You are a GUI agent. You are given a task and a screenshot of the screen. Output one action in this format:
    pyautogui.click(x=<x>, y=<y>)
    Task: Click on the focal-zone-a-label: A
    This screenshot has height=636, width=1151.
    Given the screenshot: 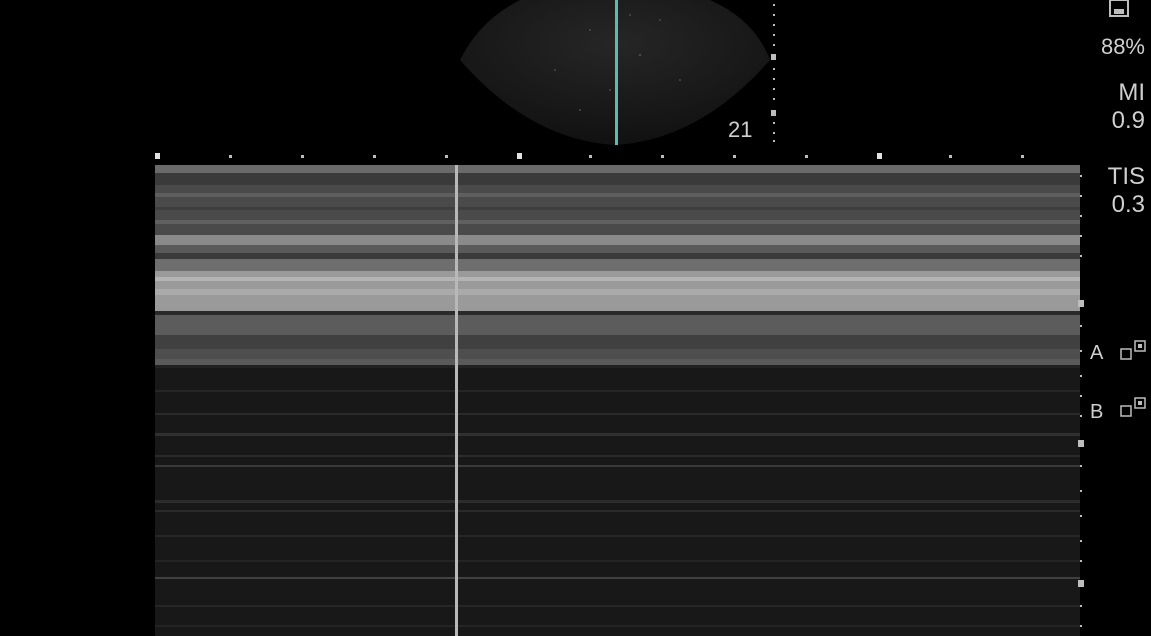 What is the action you would take?
    pyautogui.click(x=1097, y=353)
    